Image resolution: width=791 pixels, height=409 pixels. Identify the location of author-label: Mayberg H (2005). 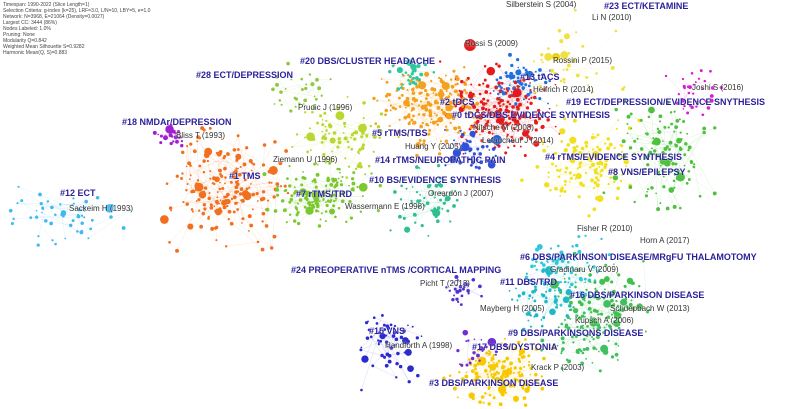
(512, 308).